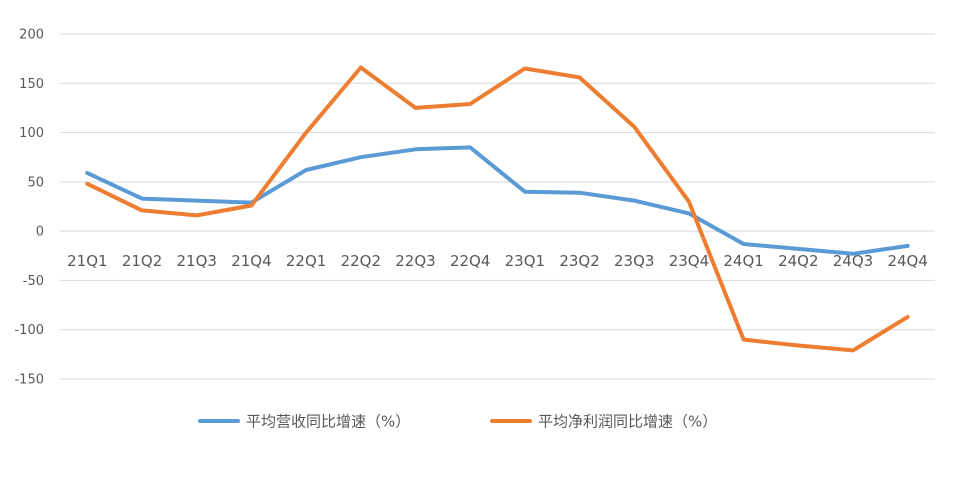  Describe the element at coordinates (31, 84) in the screenshot. I see `y-tick-label: 150` at that location.